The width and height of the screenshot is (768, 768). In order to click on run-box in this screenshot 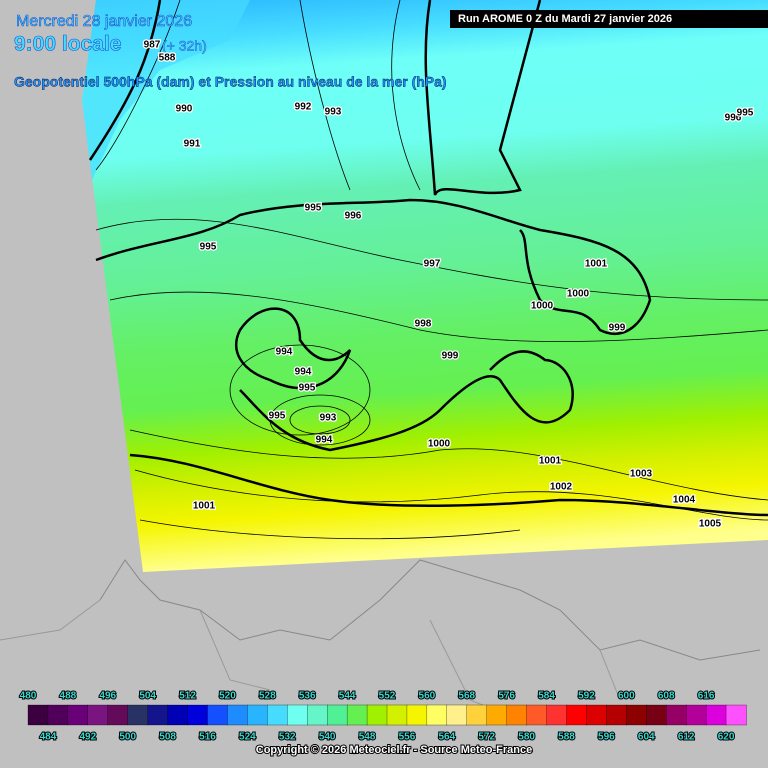, I will do `click(609, 19)`.